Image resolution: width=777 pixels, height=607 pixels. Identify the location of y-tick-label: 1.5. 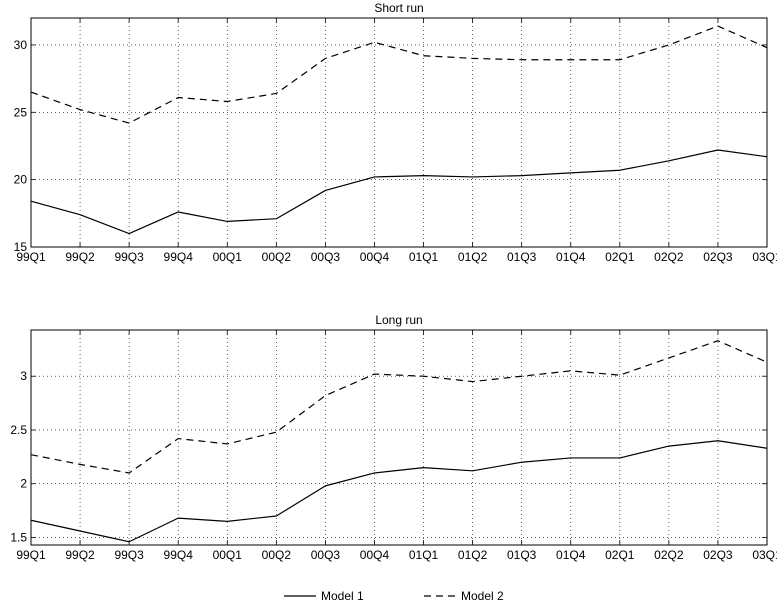
(18, 537).